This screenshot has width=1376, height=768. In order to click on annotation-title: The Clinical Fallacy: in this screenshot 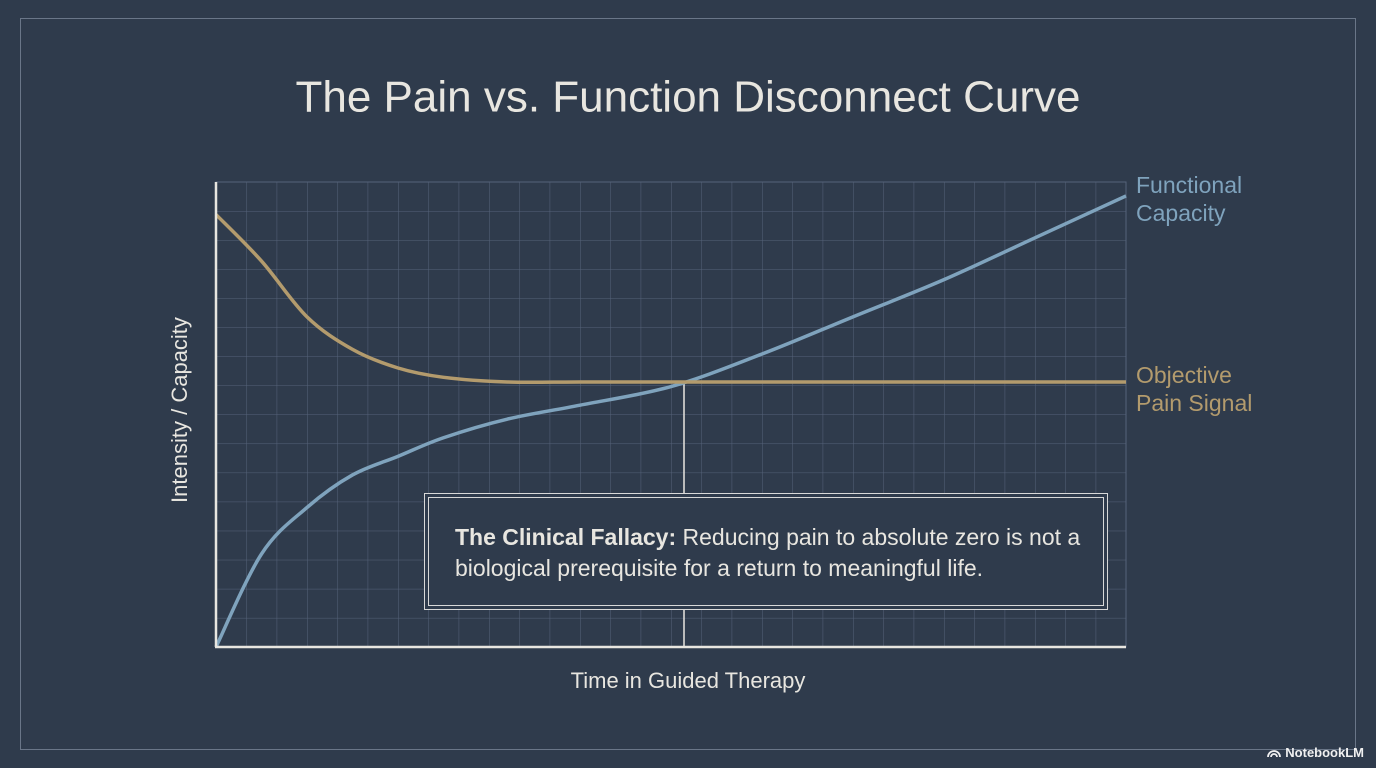, I will do `click(566, 537)`.